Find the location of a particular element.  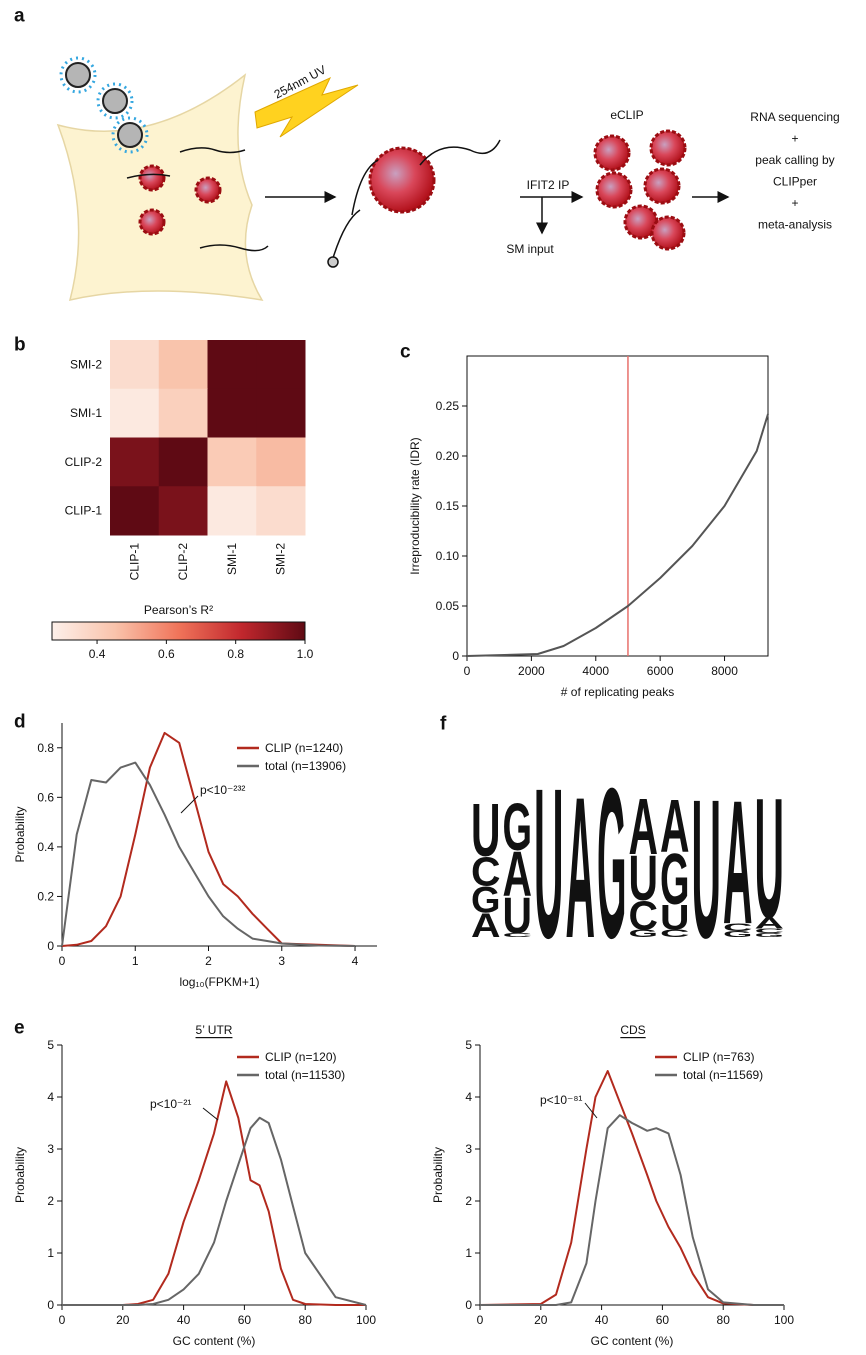

colorbar is located at coordinates (178, 631).